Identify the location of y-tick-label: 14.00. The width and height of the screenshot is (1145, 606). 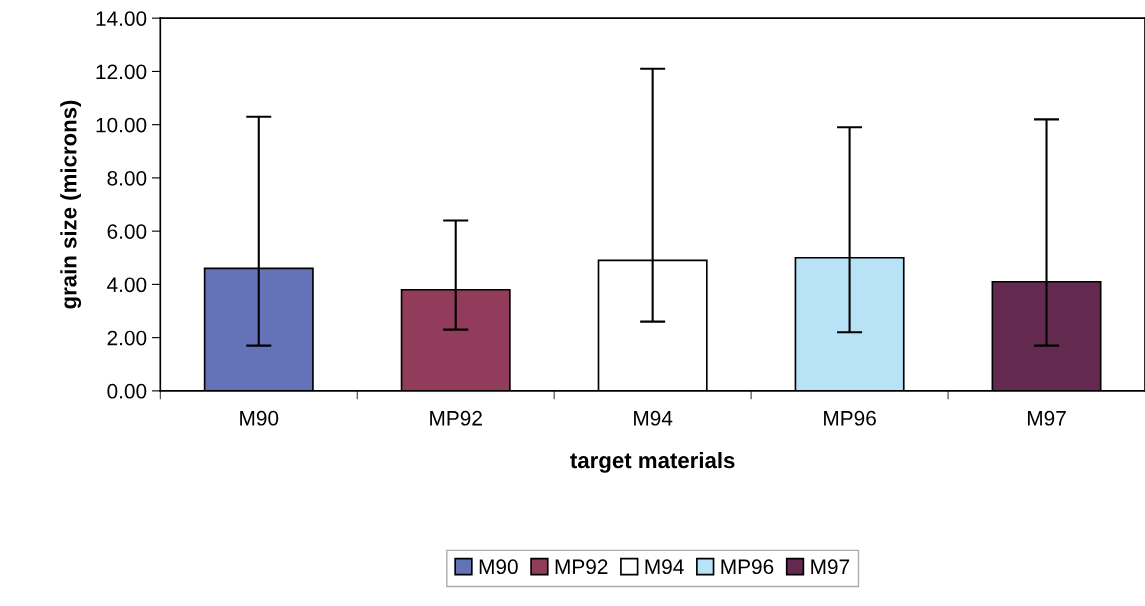
(121, 18).